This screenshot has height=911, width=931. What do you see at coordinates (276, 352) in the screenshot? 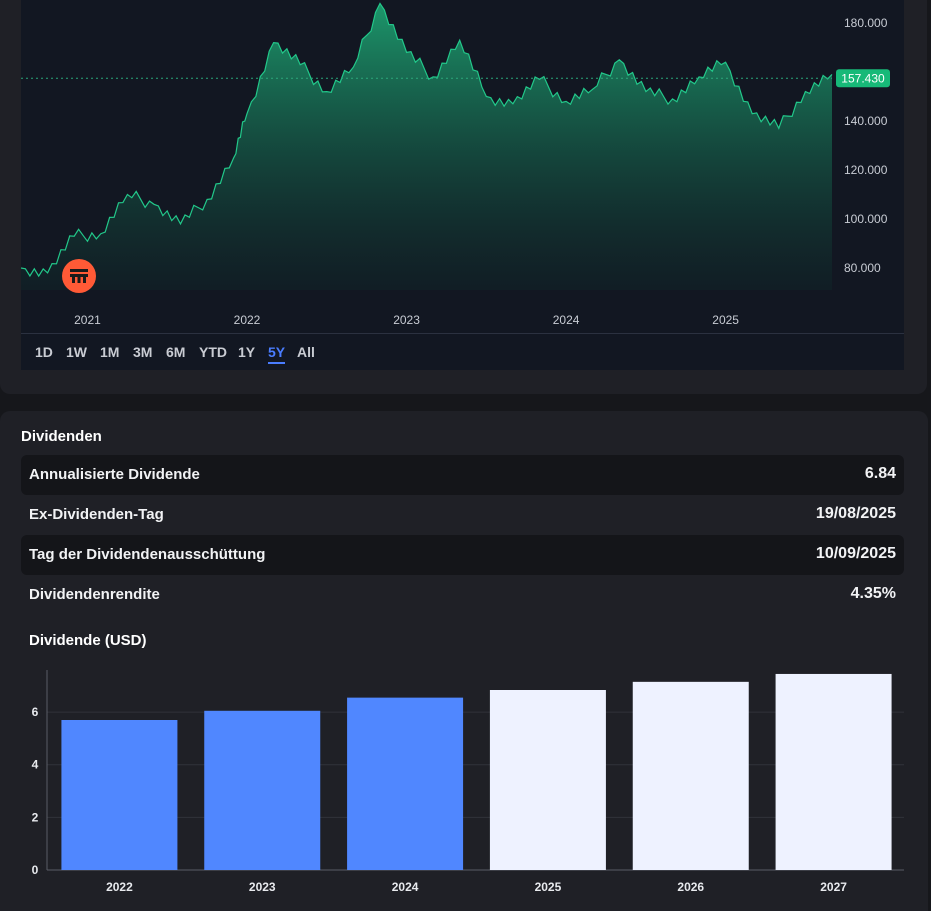
I see `range-5y-button: 5Y` at bounding box center [276, 352].